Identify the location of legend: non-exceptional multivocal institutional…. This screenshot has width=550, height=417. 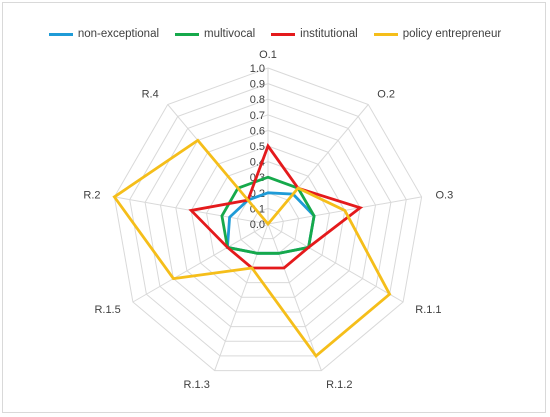
(275, 34).